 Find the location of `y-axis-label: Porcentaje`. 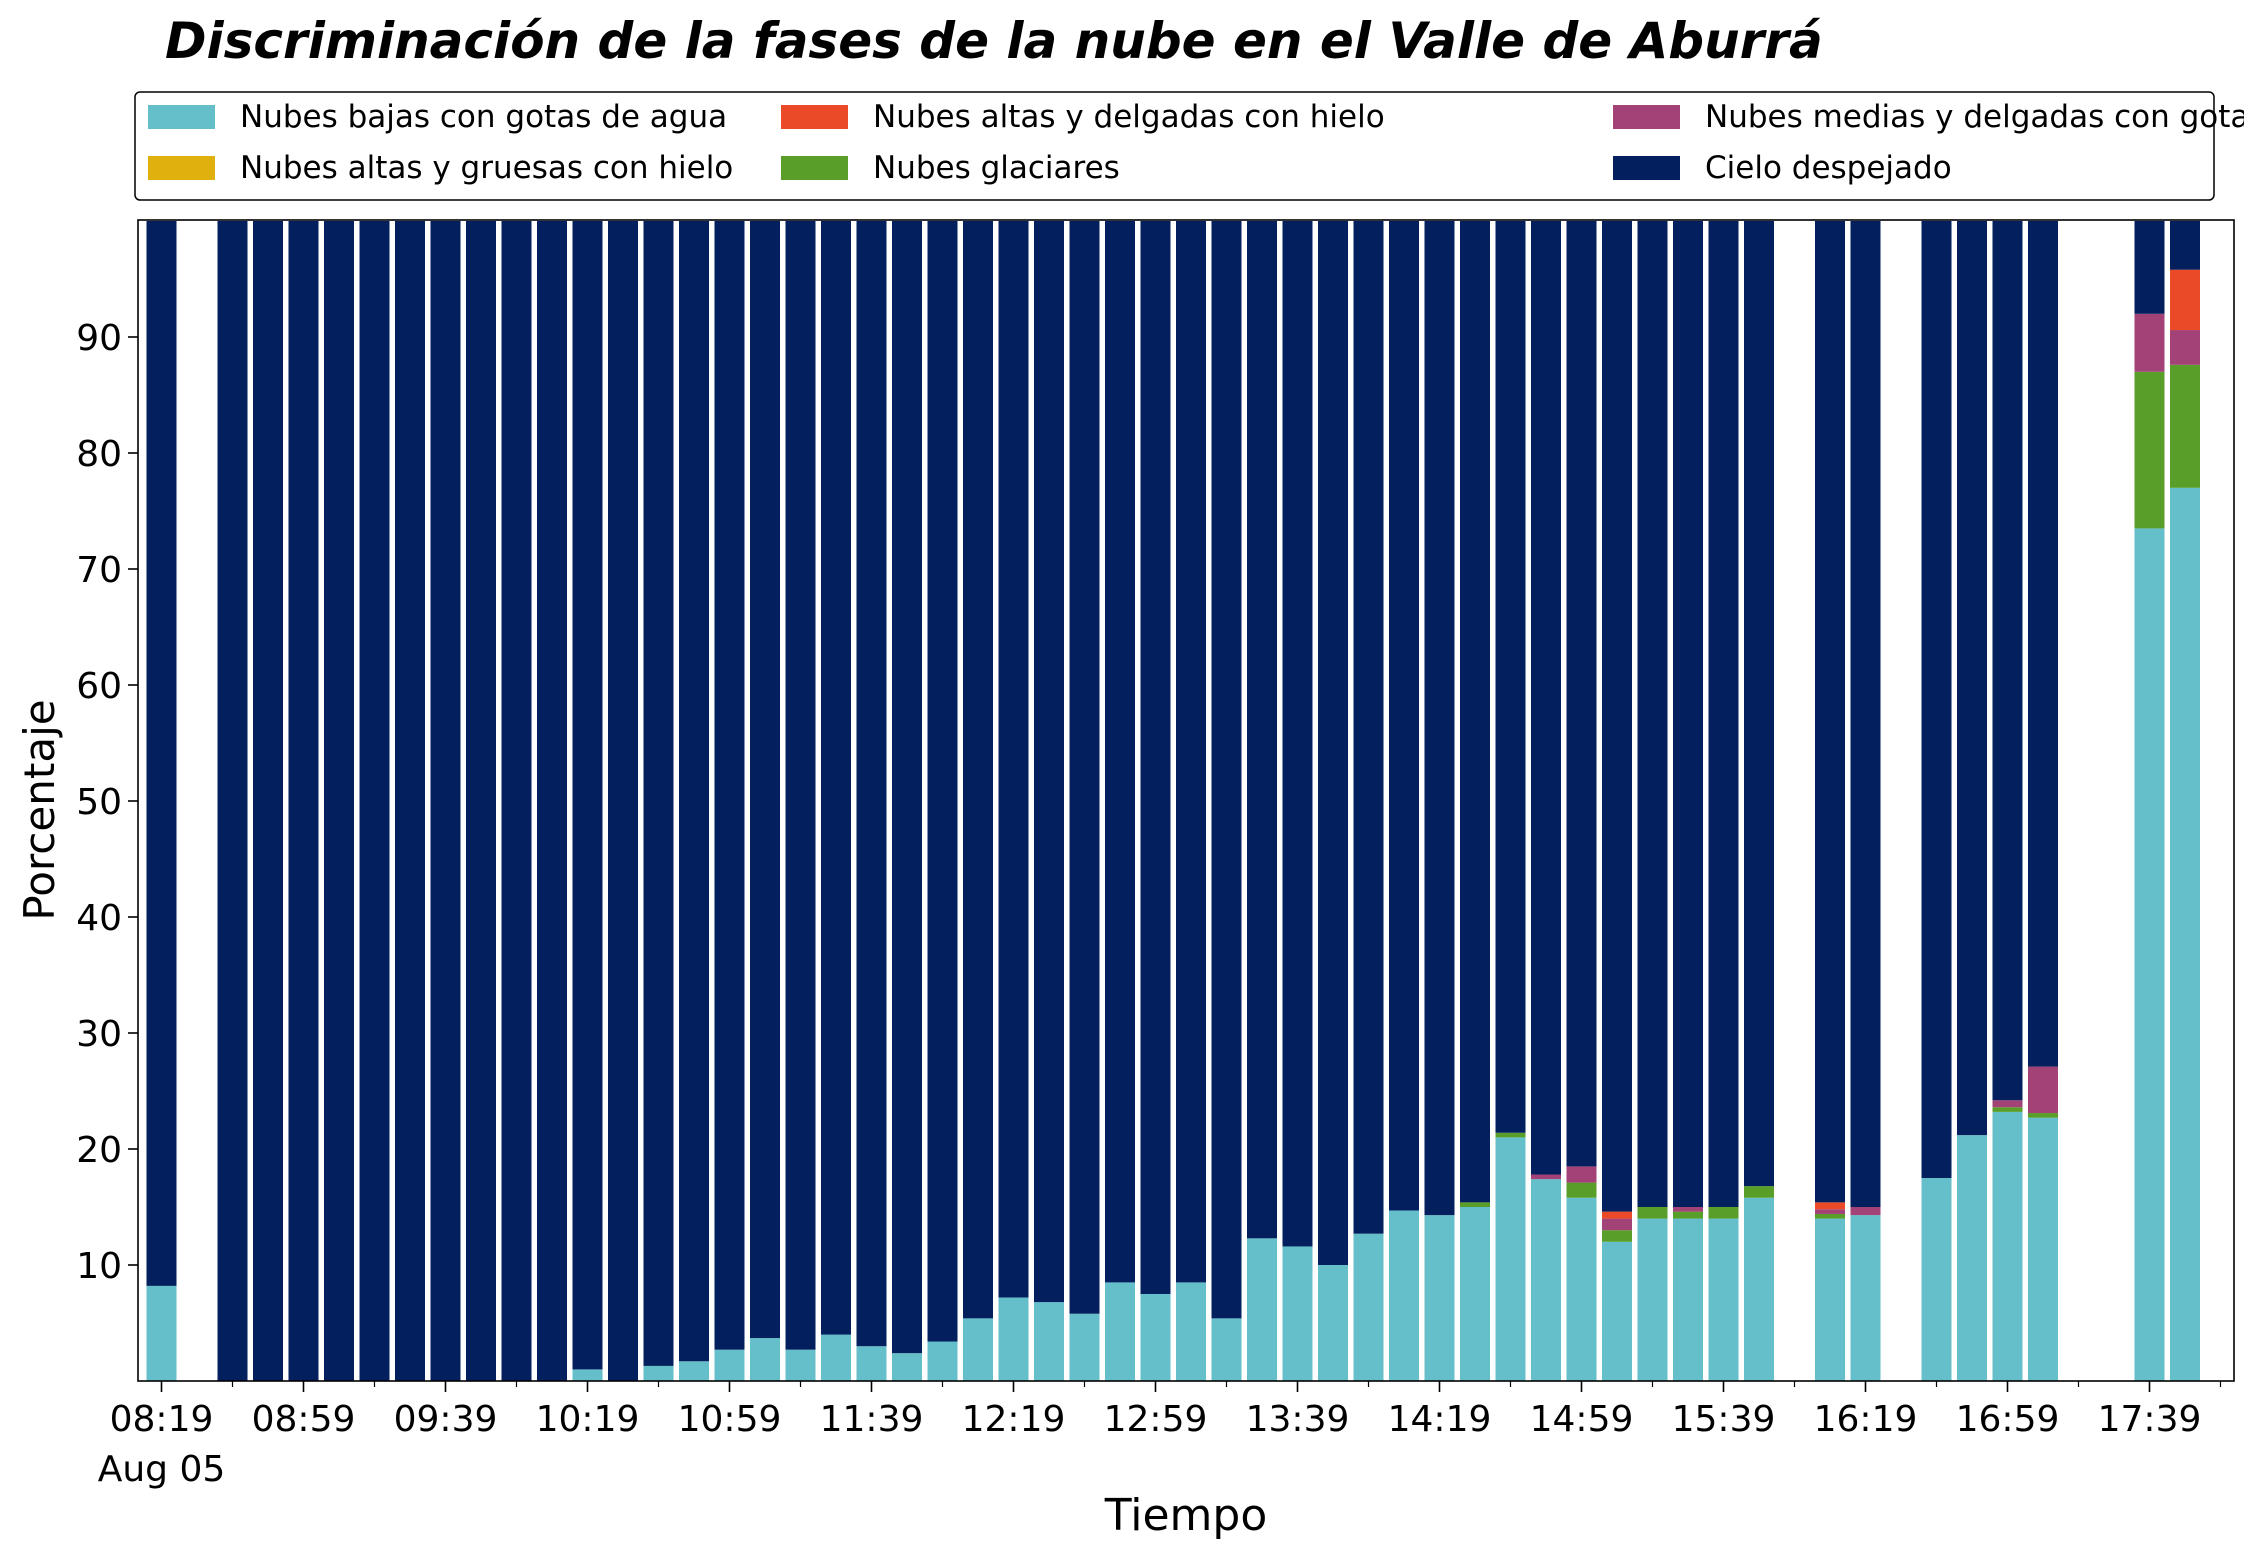

y-axis-label: Porcentaje is located at coordinates (39, 809).